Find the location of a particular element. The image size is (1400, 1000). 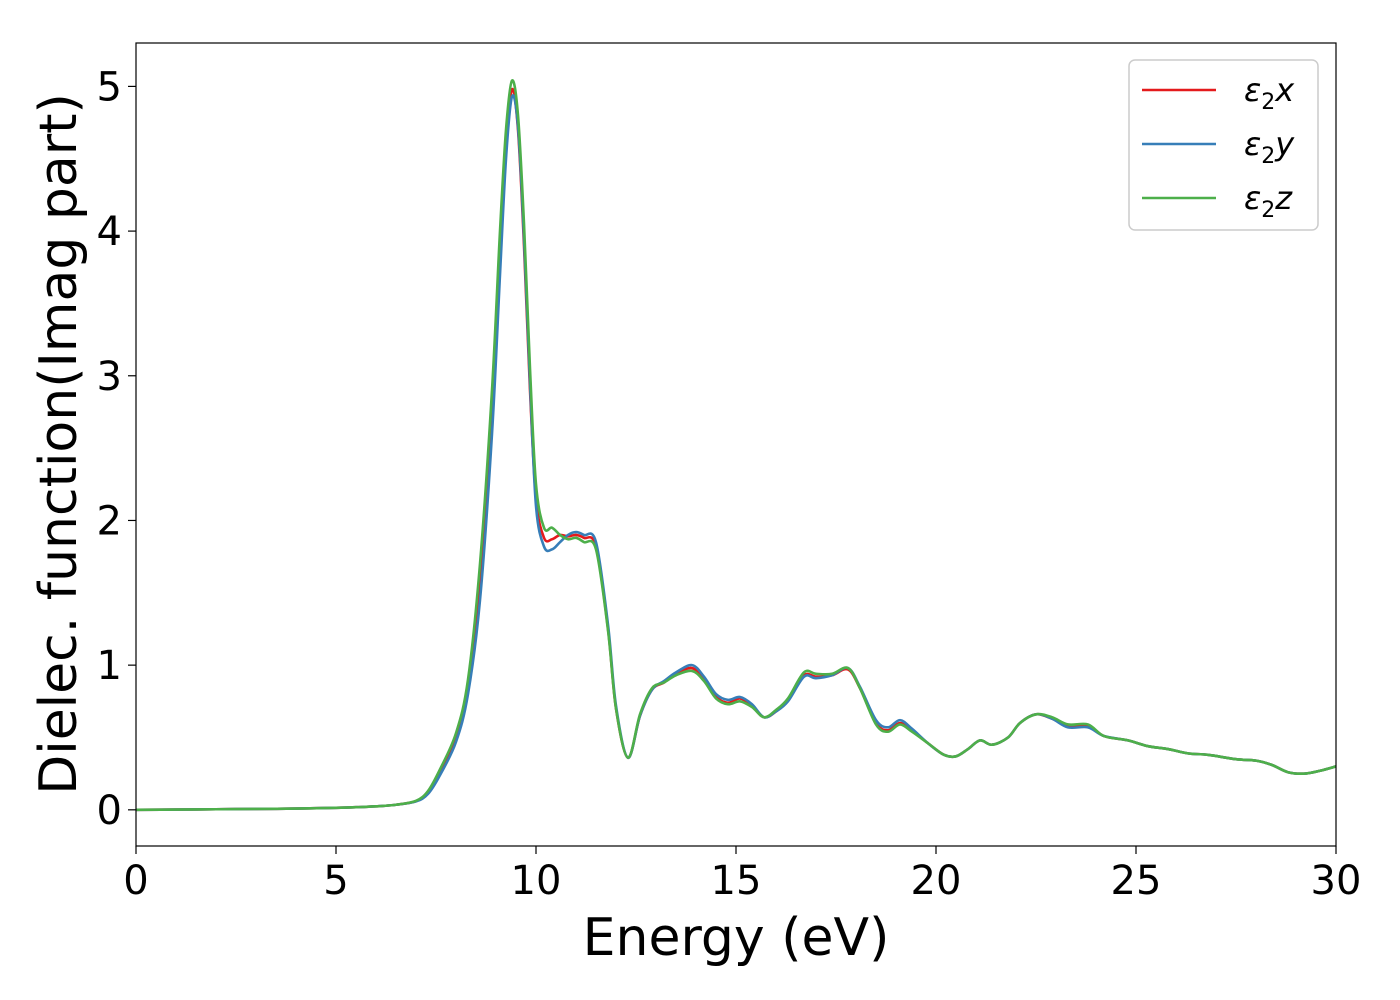

x-tick-label: 20 is located at coordinates (936, 881).